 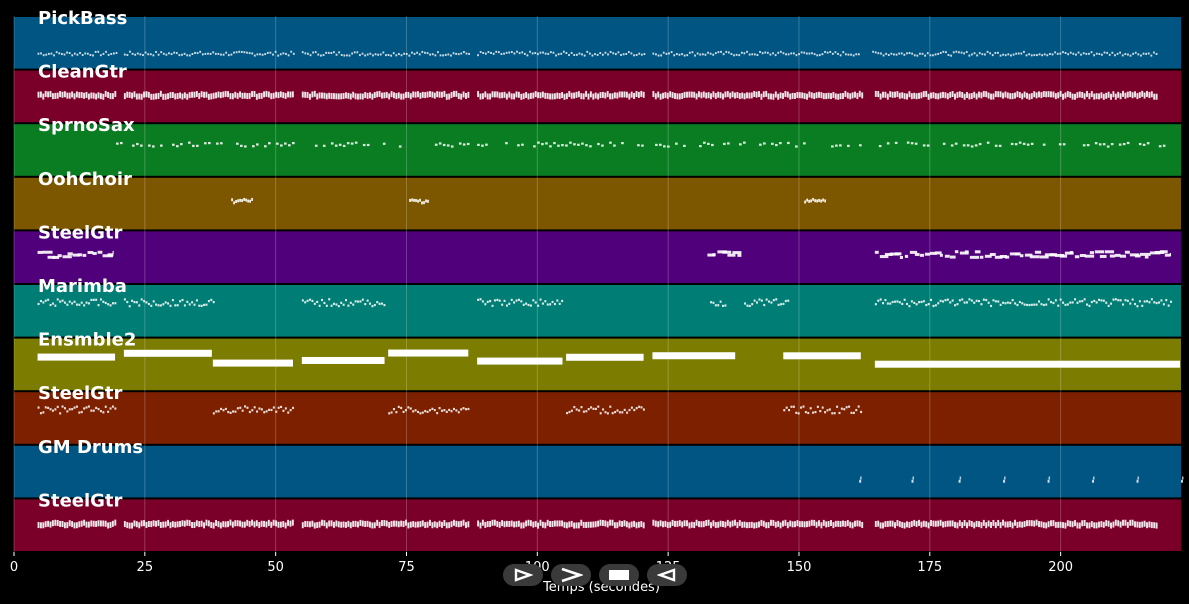 What do you see at coordinates (523, 575) in the screenshot?
I see `play-button` at bounding box center [523, 575].